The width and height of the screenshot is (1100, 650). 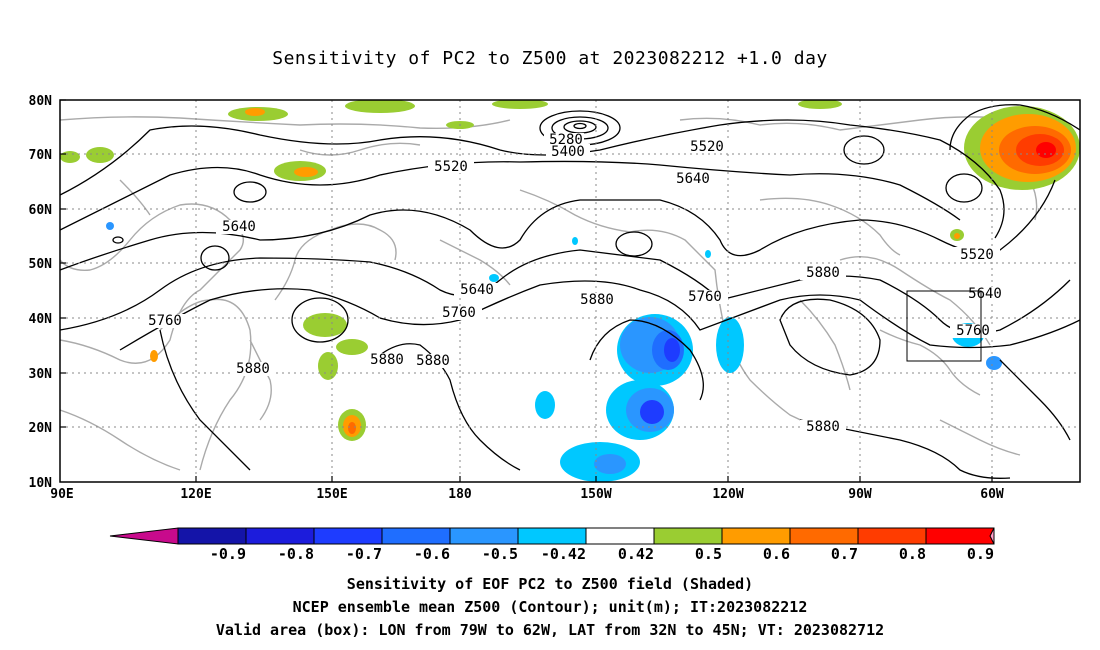 I want to click on lat-label: 60N, so click(x=41, y=210).